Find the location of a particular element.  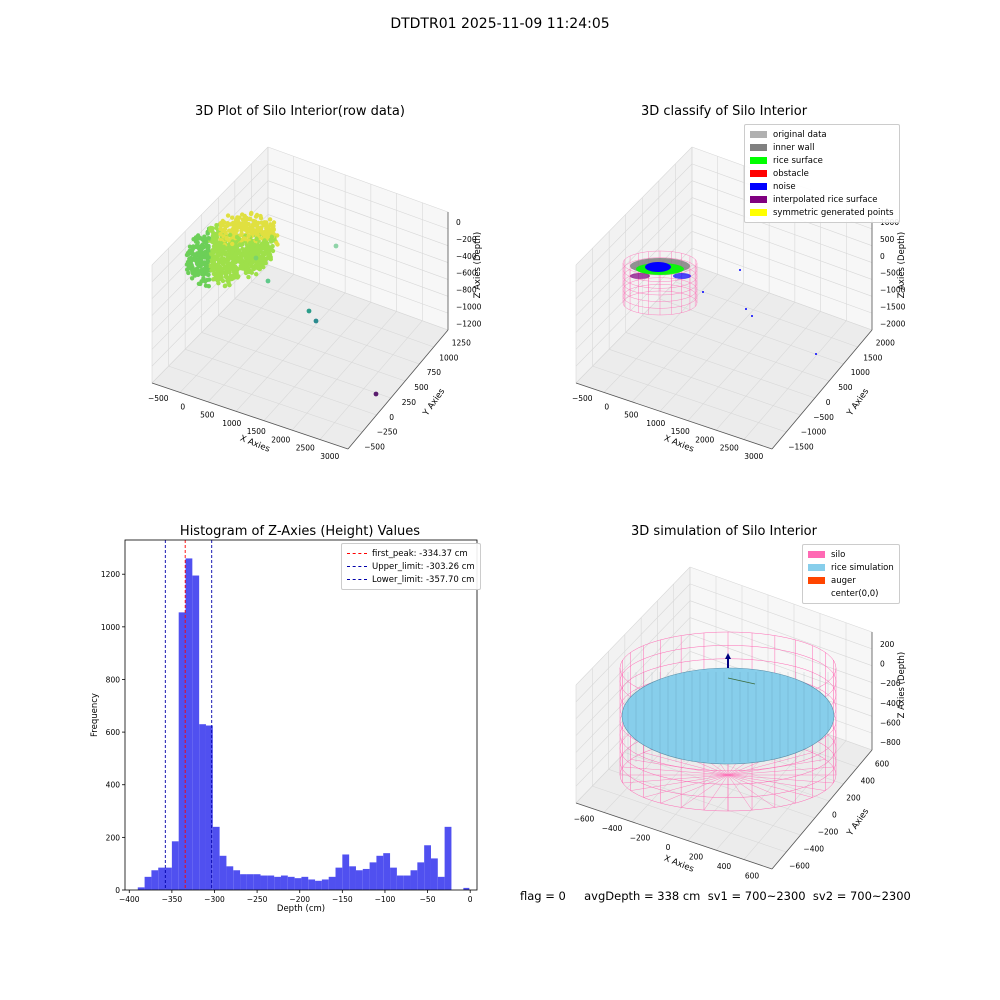

noise-points is located at coordinates (658, 267).